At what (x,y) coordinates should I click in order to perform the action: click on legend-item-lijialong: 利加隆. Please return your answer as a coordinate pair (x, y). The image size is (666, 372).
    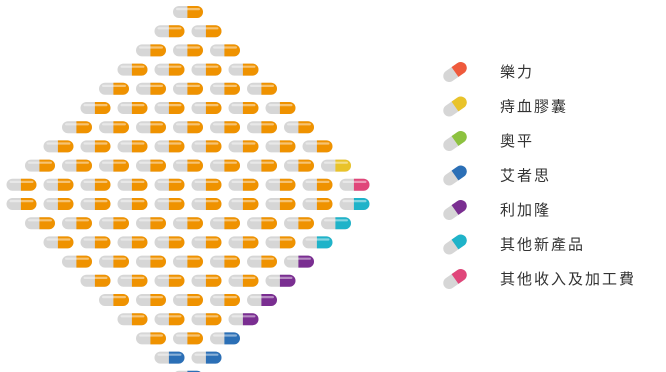
    Looking at the image, I should click on (496, 210).